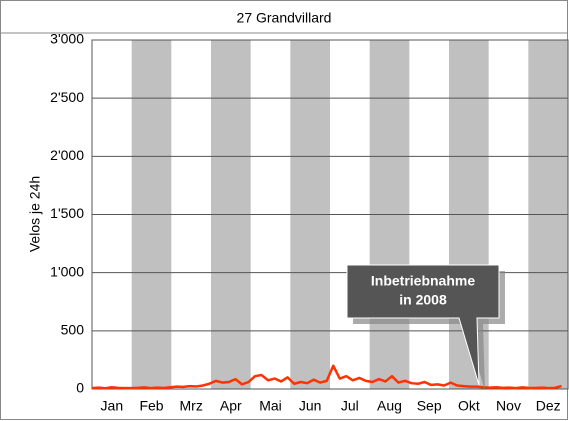  What do you see at coordinates (423, 300) in the screenshot?
I see `annotation-text: in 2008` at bounding box center [423, 300].